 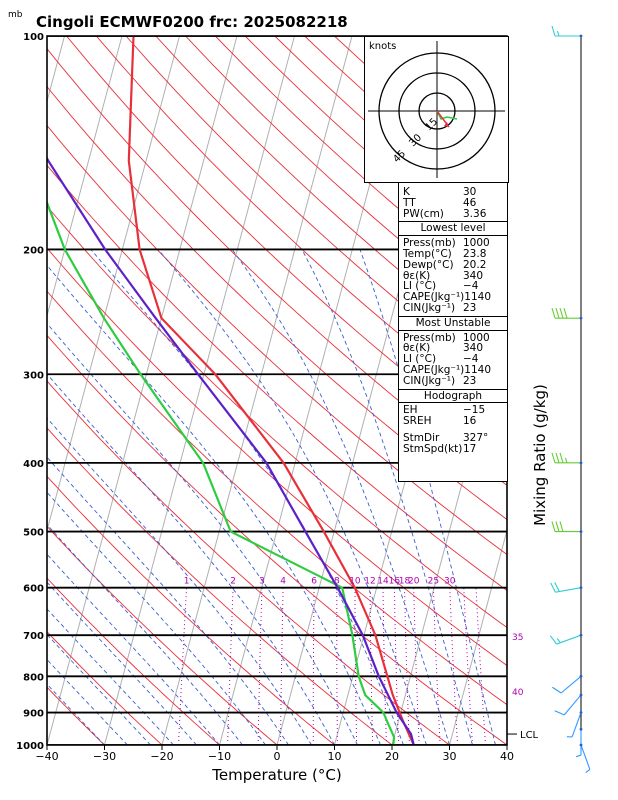 What do you see at coordinates (405, 582) in the screenshot?
I see `mixing-ratio-label: 18` at bounding box center [405, 582].